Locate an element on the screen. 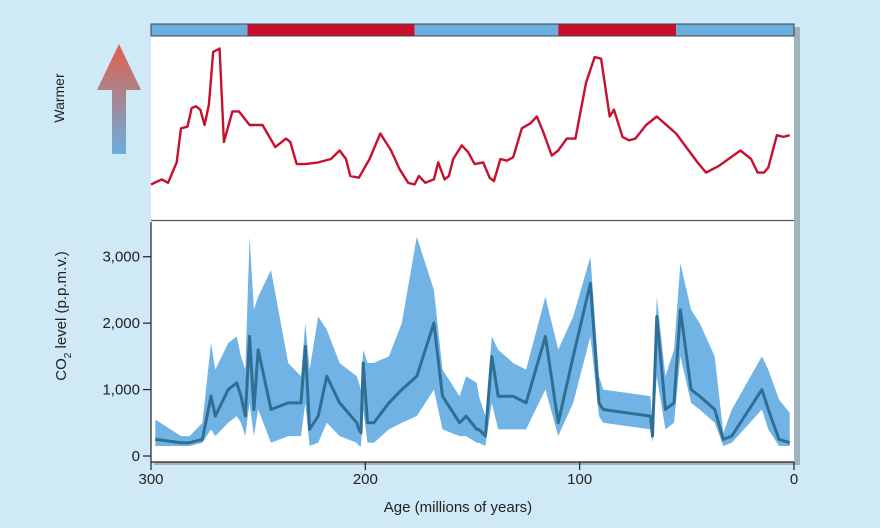 Image resolution: width=880 pixels, height=528 pixels. y-tick-label: 0 is located at coordinates (136, 456).